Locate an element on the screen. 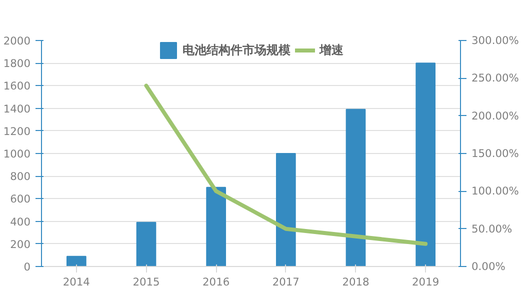  x-tick-label: 2017 is located at coordinates (286, 282).